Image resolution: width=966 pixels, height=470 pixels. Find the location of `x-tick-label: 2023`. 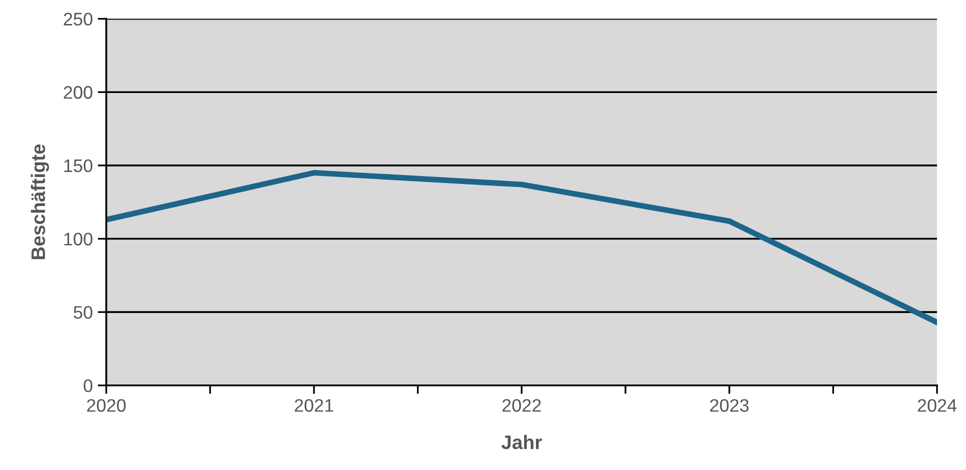

x-tick-label: 2023 is located at coordinates (729, 405).